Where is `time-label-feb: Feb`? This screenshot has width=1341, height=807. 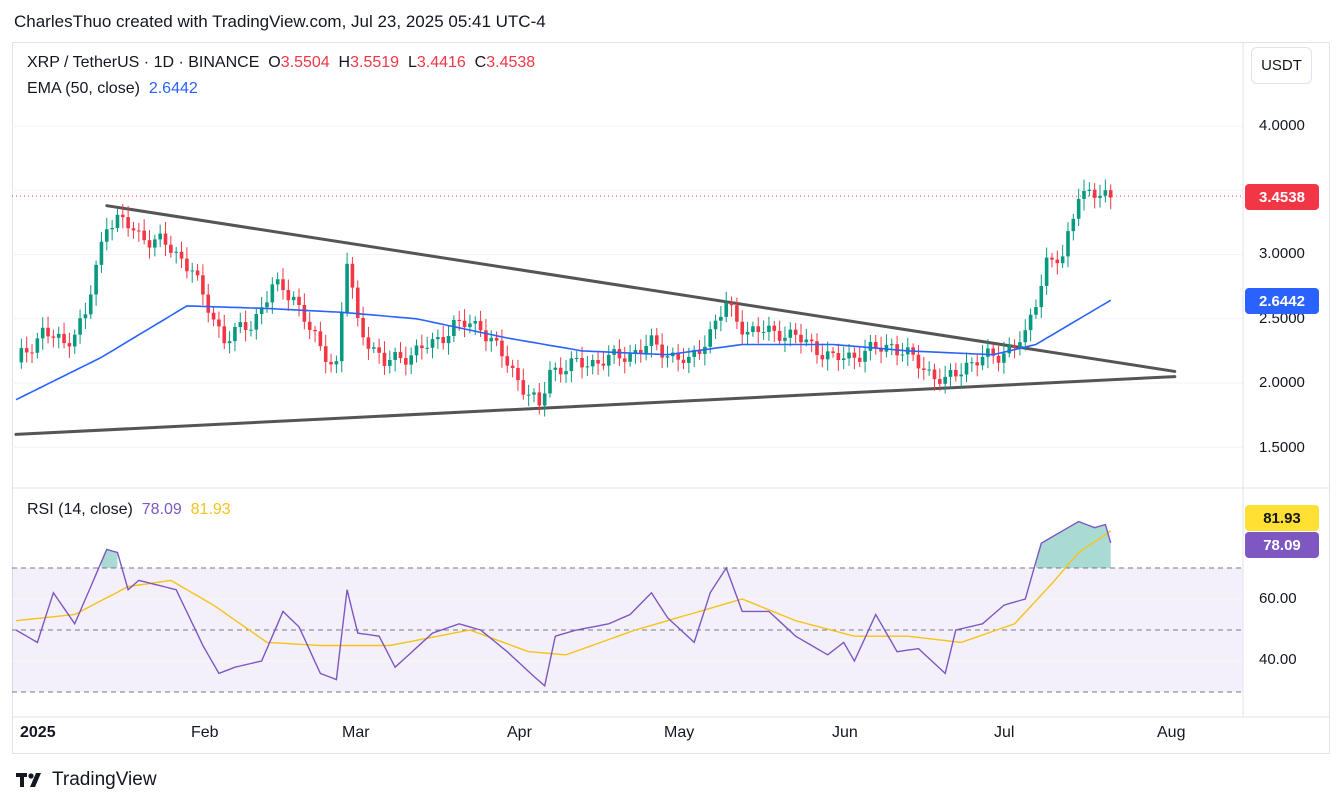 time-label-feb: Feb is located at coordinates (205, 732).